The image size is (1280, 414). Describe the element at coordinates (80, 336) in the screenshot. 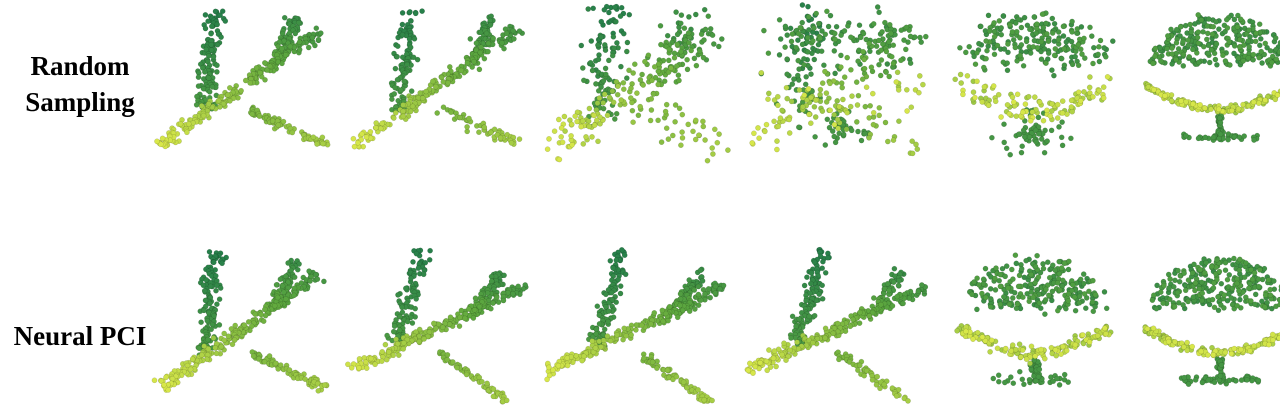

I see `row-label-neural-pci: Neural PCI` at that location.